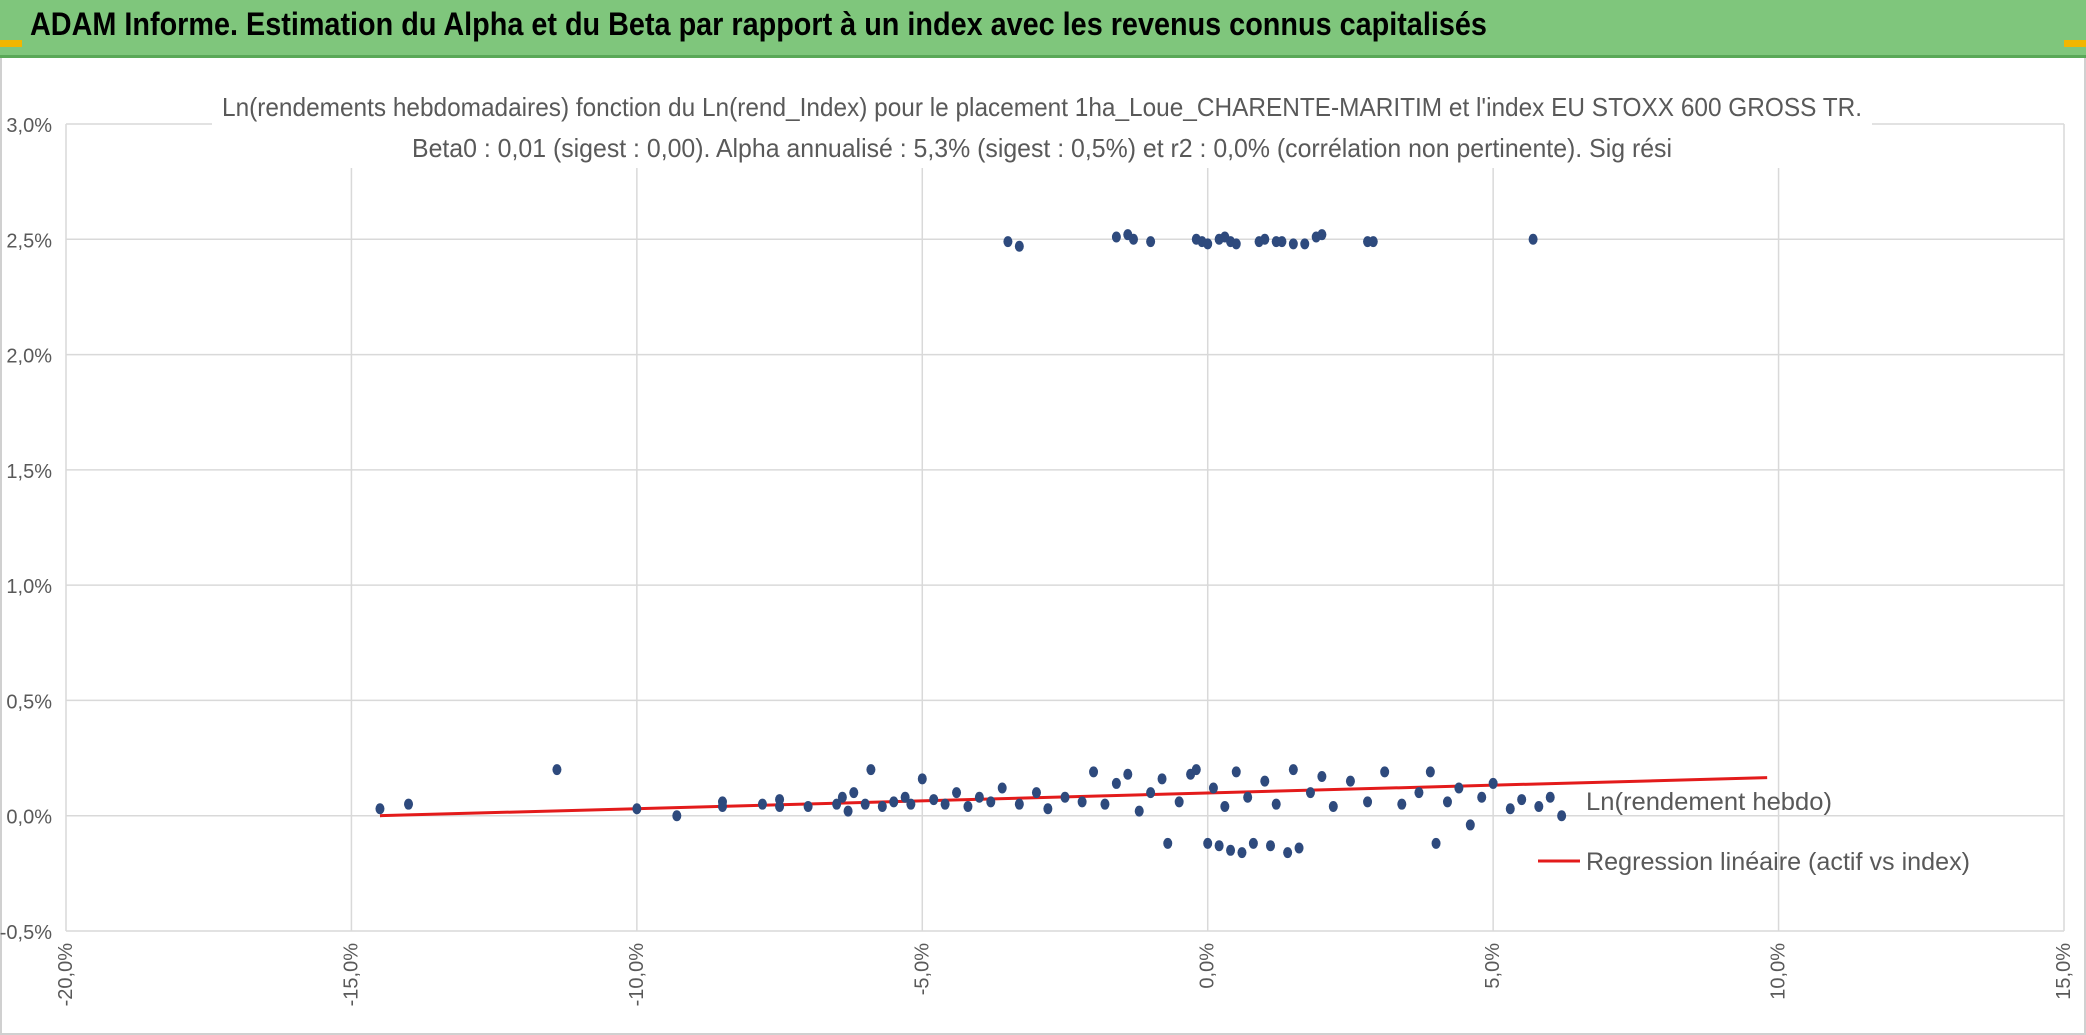 The image size is (2086, 1035). I want to click on y-axis-tick-labels: -0,5% 0,0% 0,5% 1,0% 1,5% 2,0% 2,5% 3,0%, so click(26, 529).